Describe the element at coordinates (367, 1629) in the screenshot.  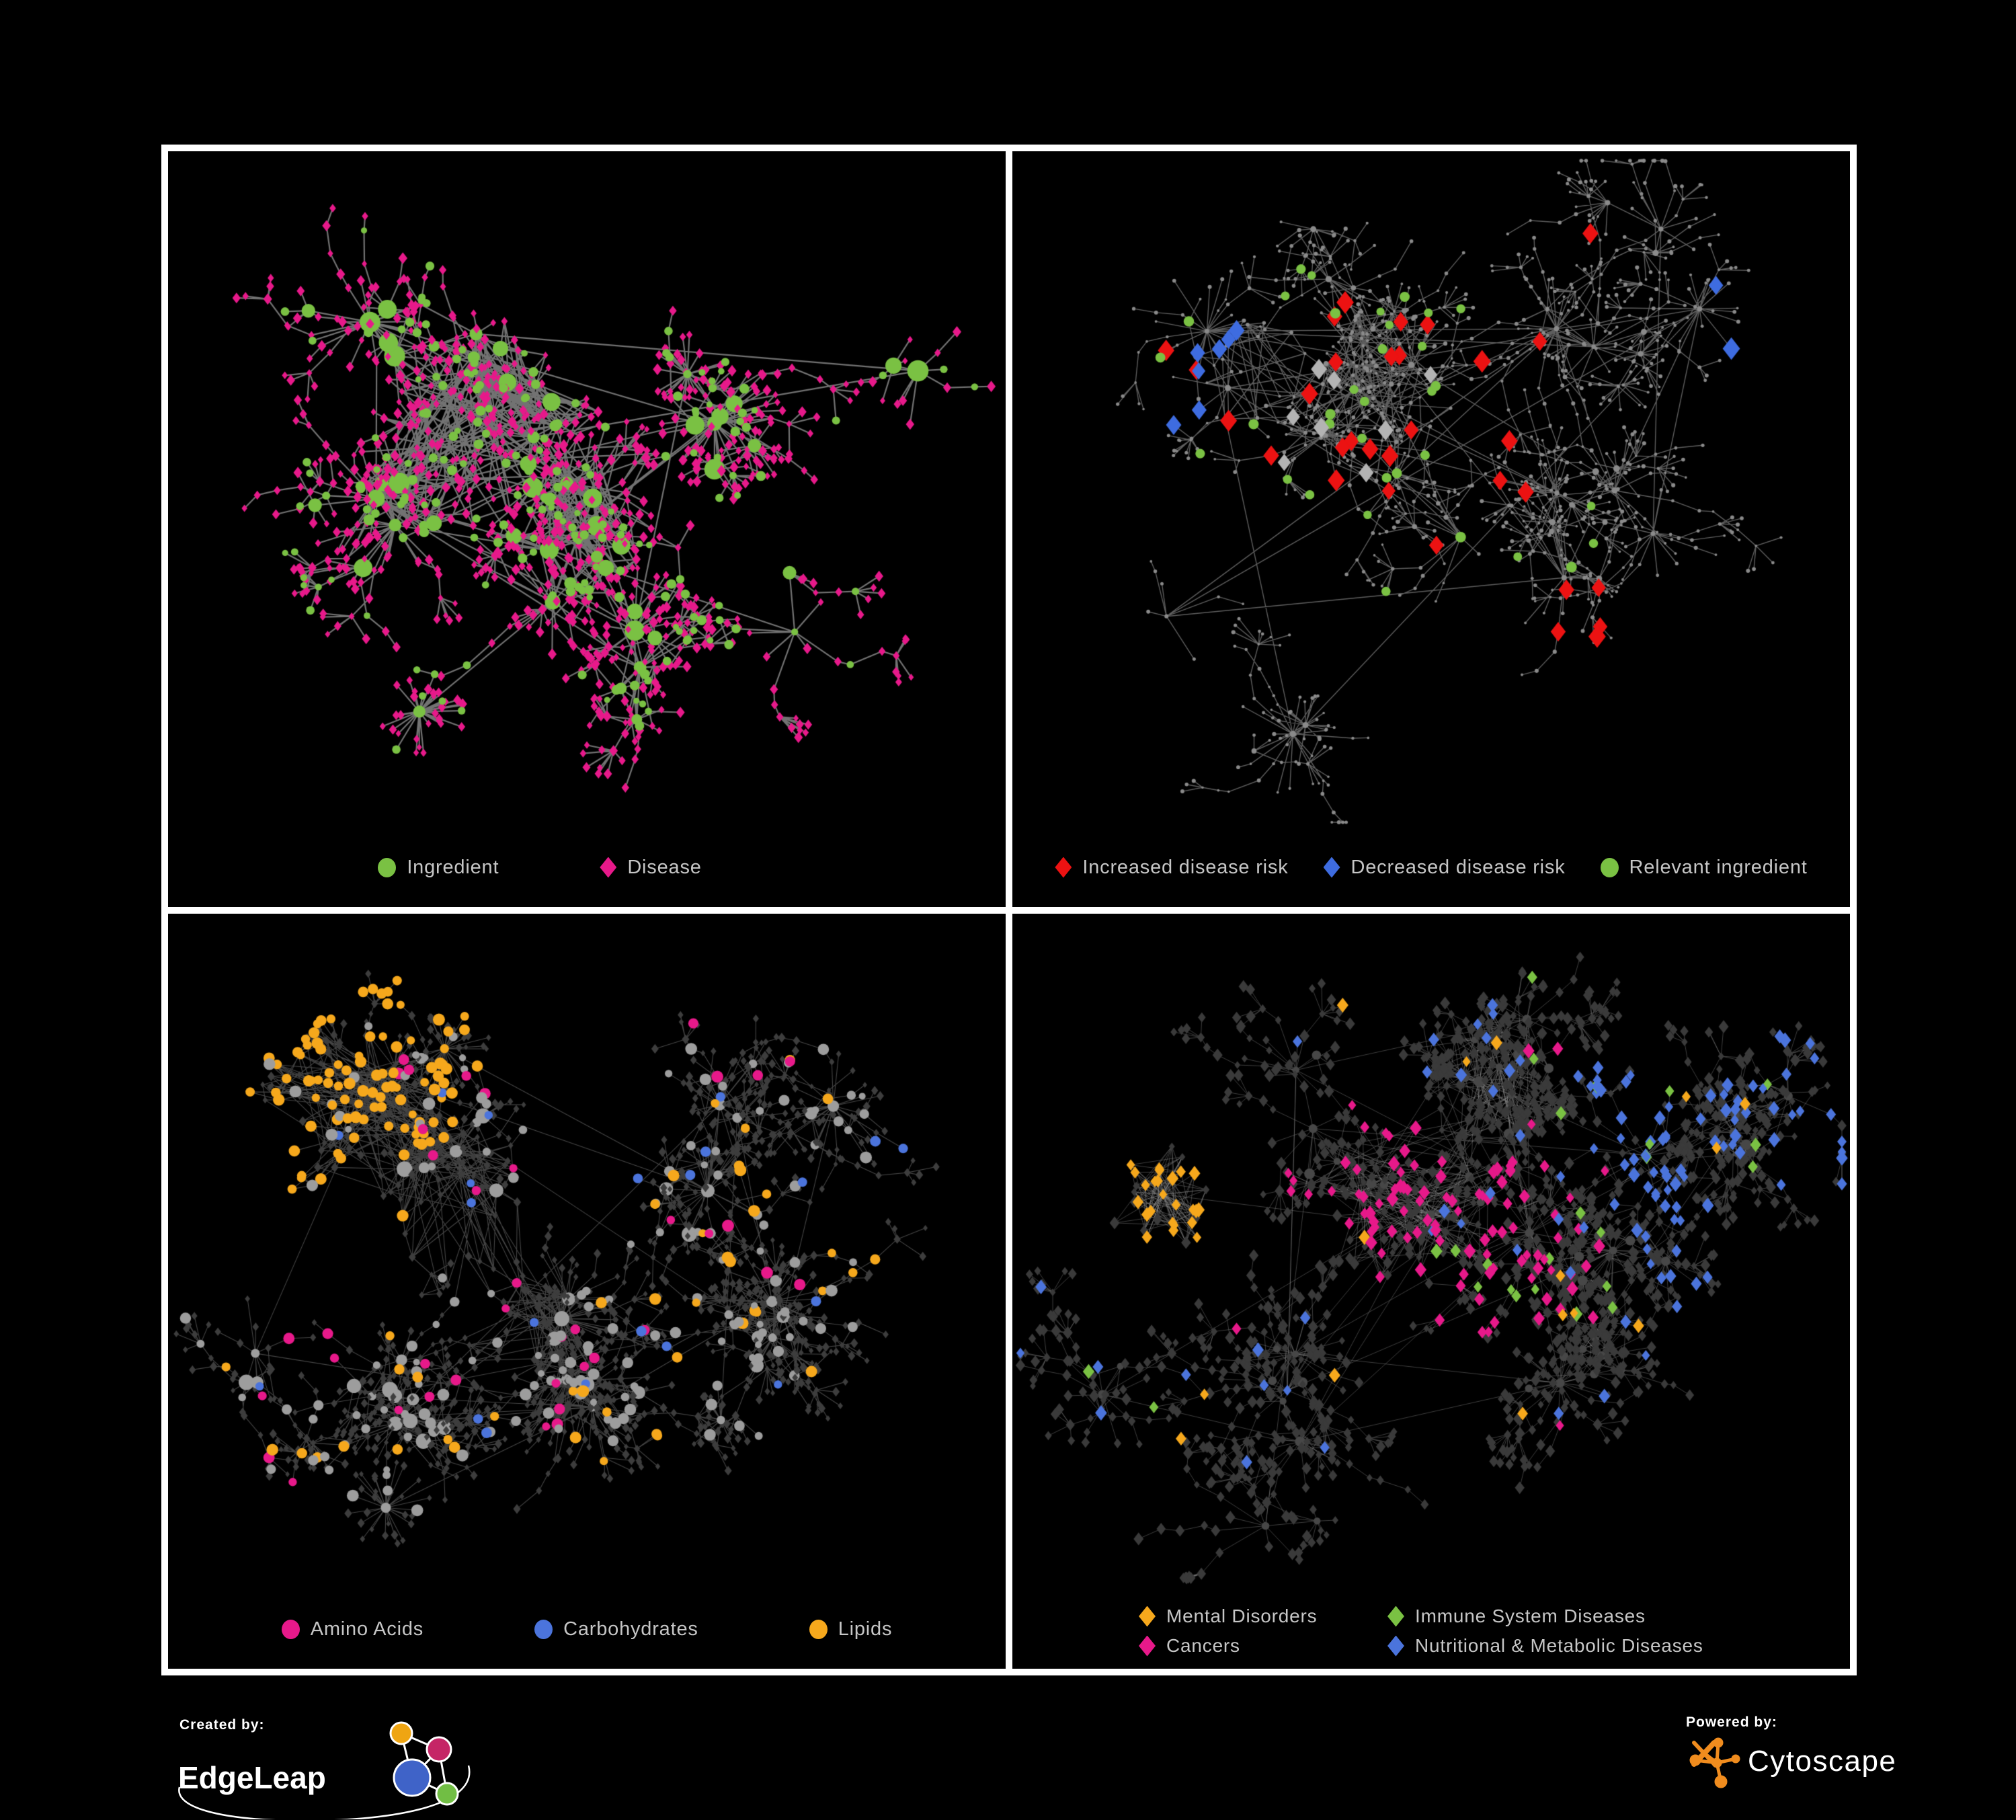
I see `legend-label: Amino Acids` at that location.